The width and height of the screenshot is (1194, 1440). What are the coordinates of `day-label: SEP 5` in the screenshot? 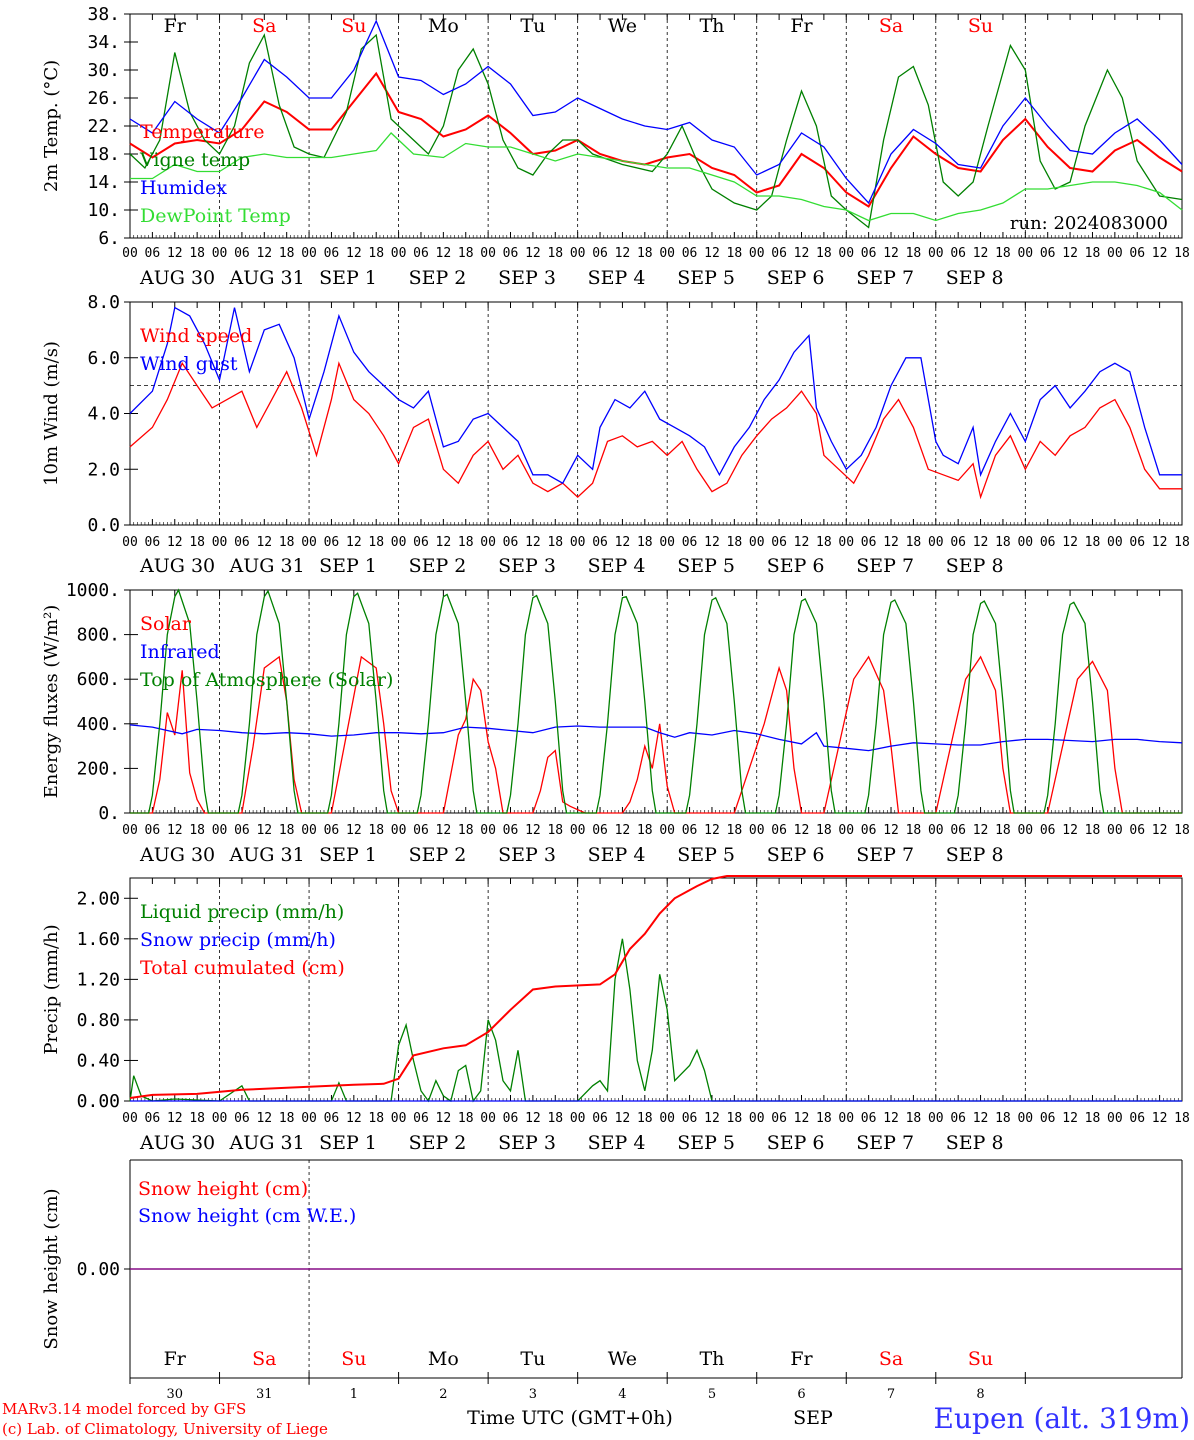 It's located at (706, 278).